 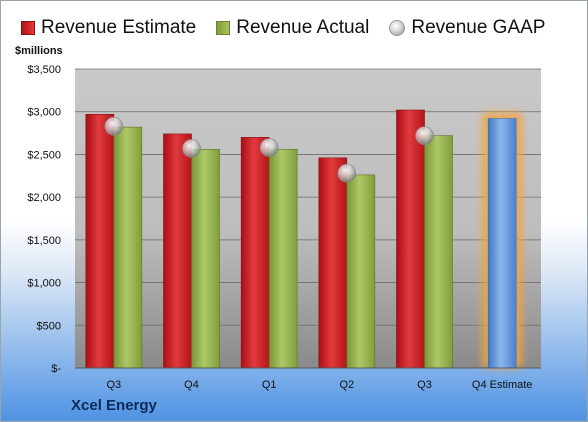 What do you see at coordinates (191, 385) in the screenshot?
I see `x-tick-label: Q4` at bounding box center [191, 385].